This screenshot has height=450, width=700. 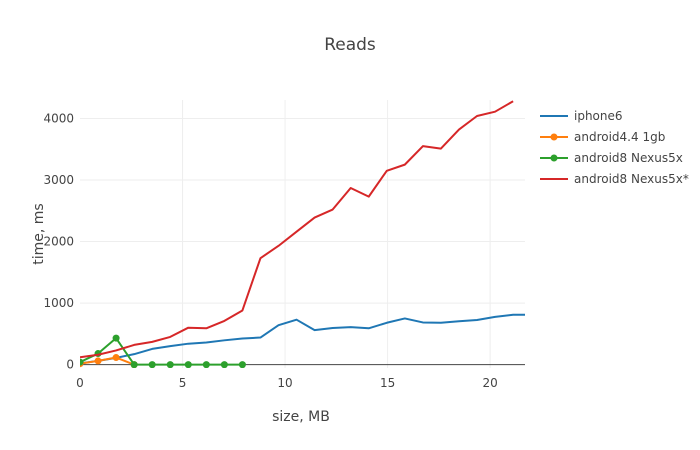 I want to click on y-ticks: 0 1000 2000 3000 4000, so click(x=58, y=241).